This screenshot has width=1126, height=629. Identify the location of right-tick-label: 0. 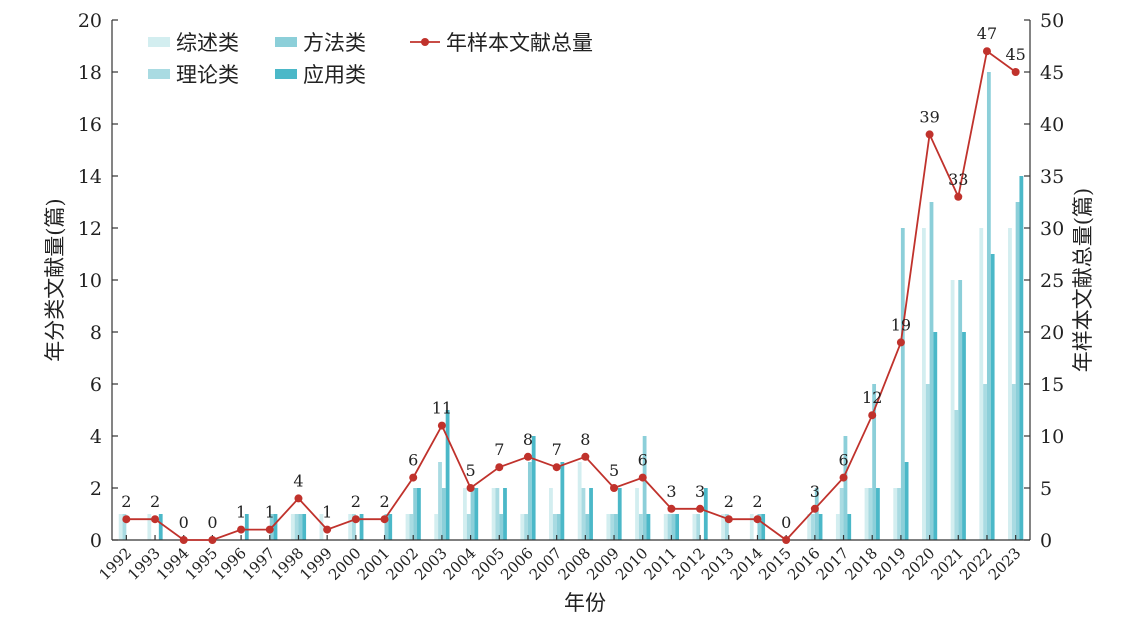
(1046, 541).